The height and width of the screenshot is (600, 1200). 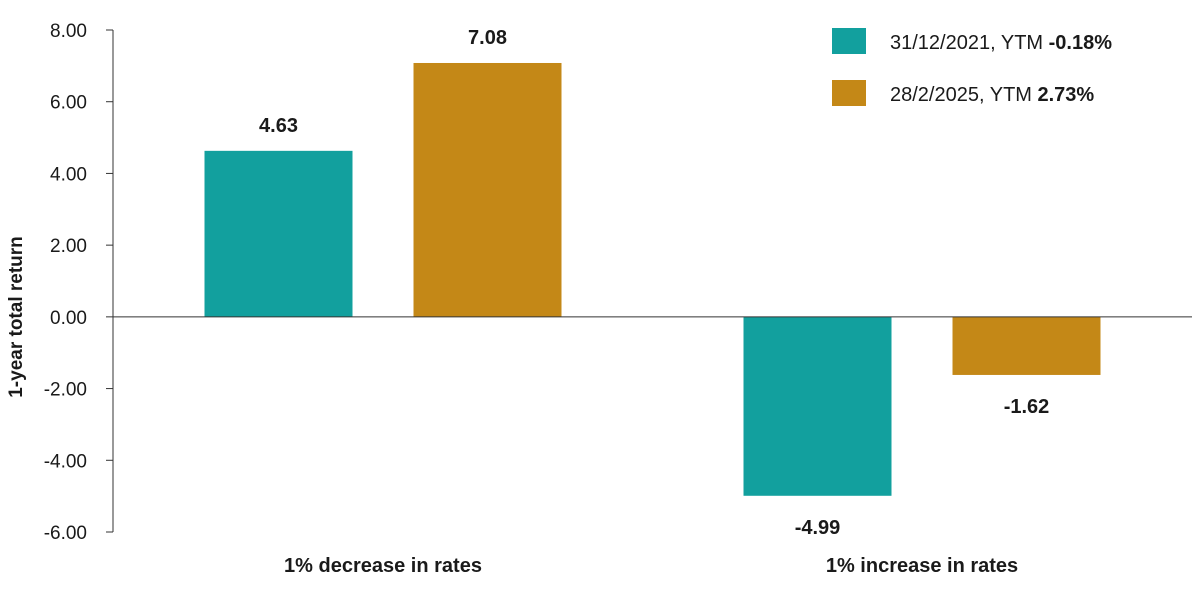 What do you see at coordinates (278, 126) in the screenshot?
I see `data-label: 4.63` at bounding box center [278, 126].